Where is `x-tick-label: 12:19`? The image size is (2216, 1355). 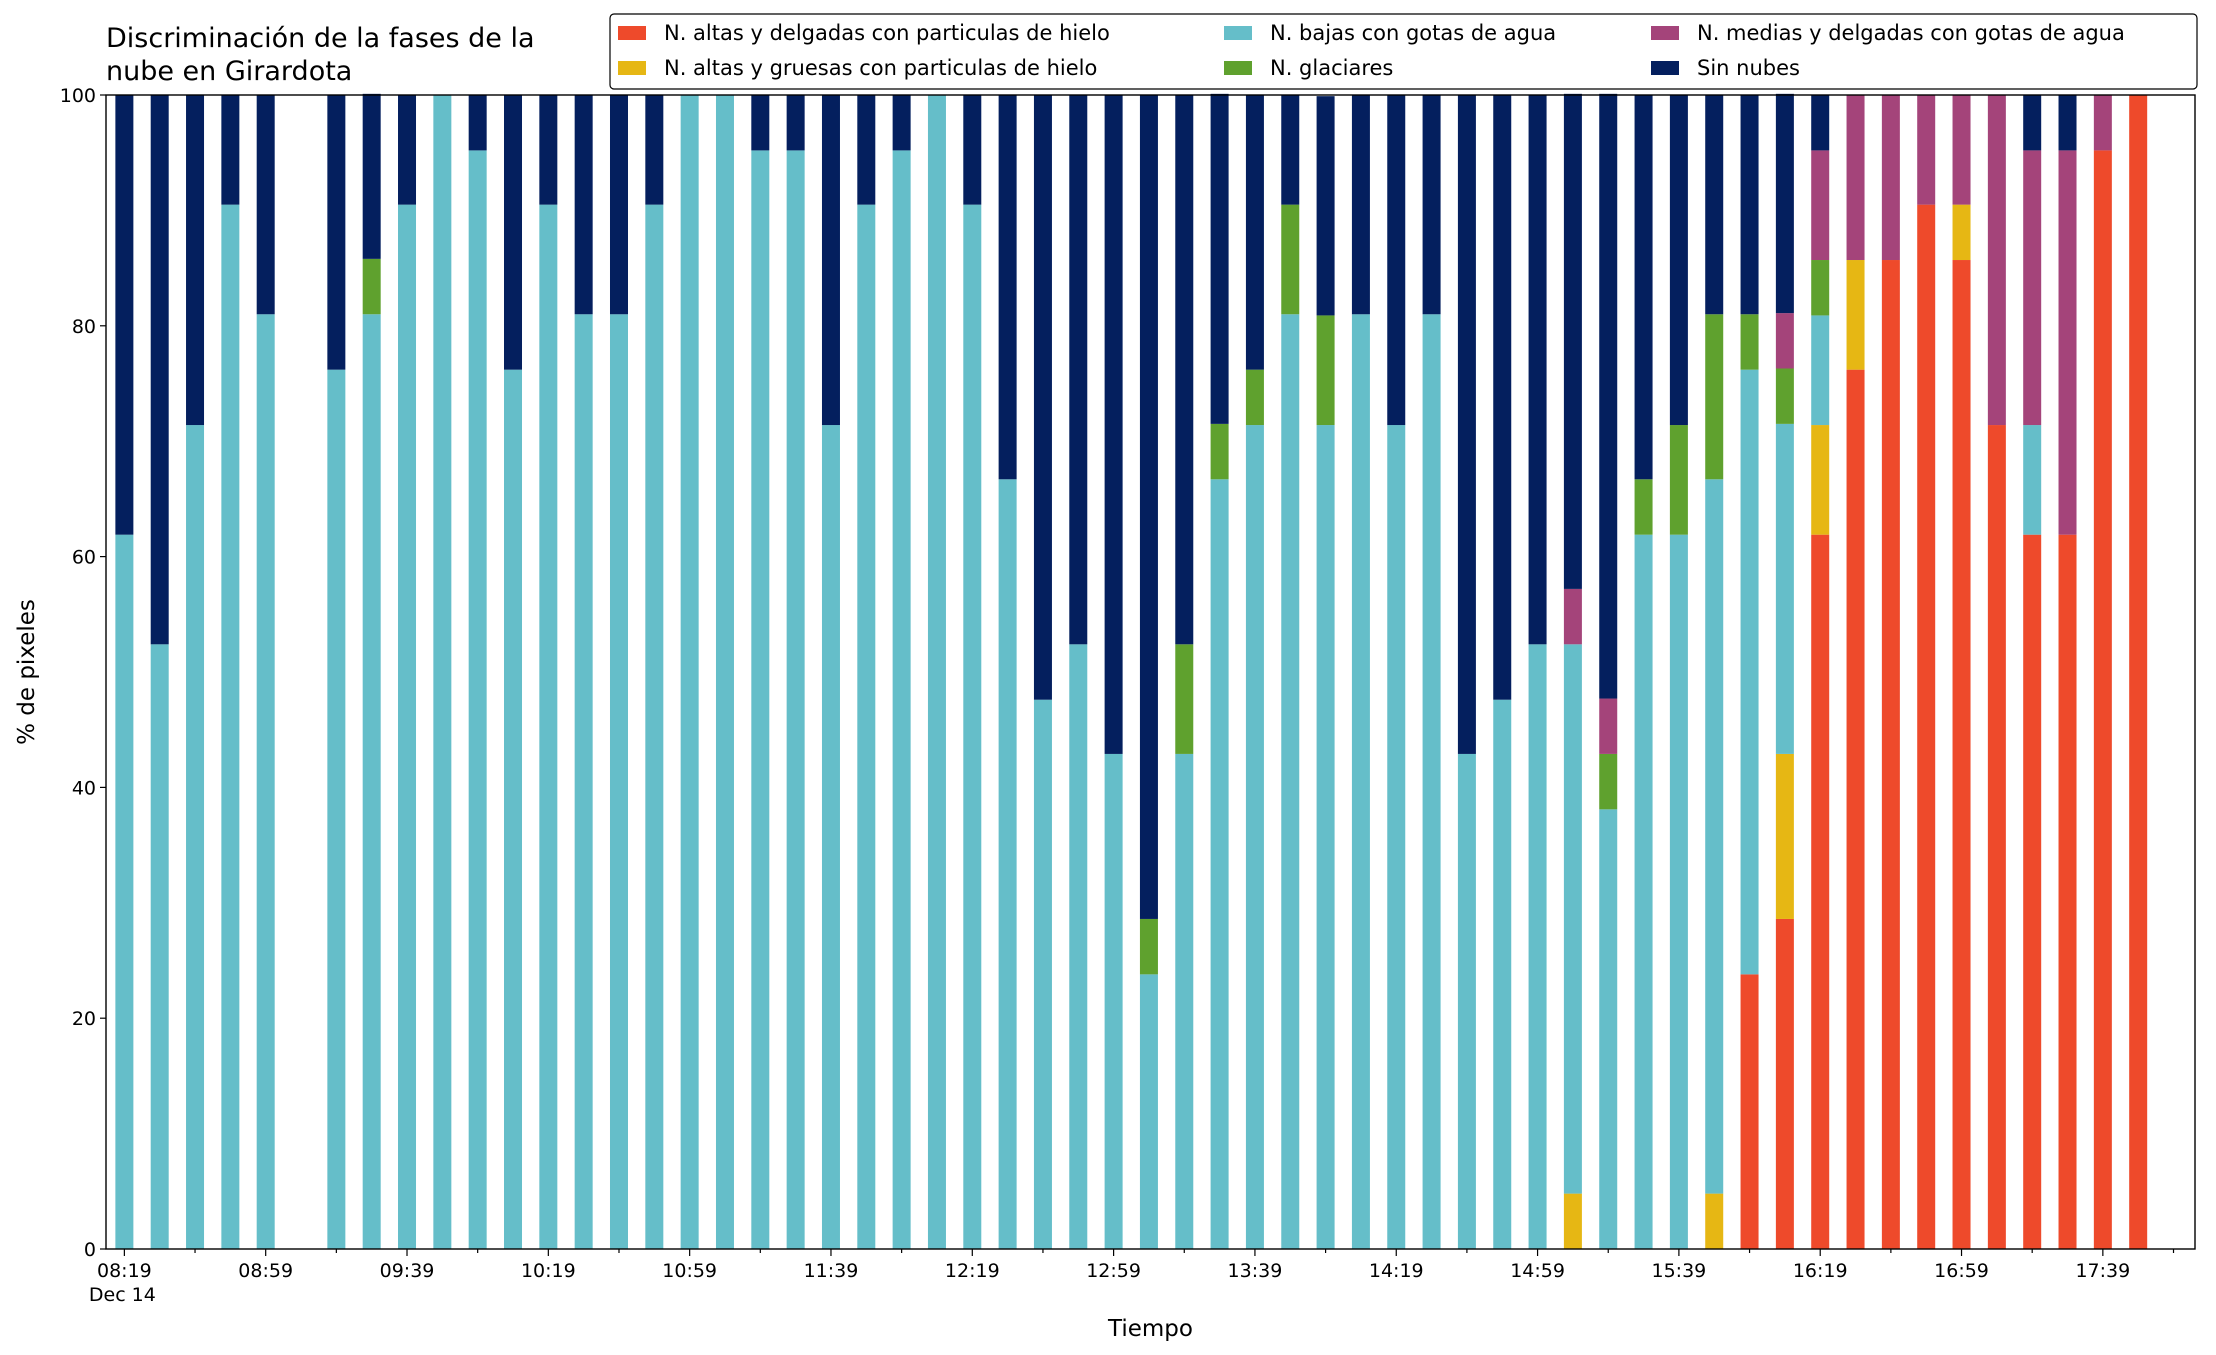 x-tick-label: 12:19 is located at coordinates (972, 1271).